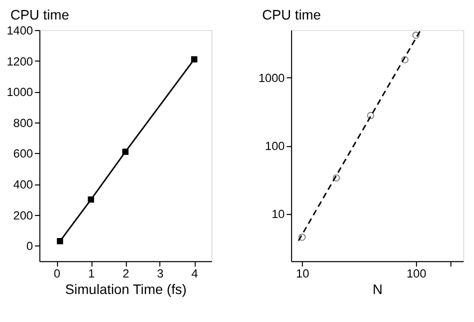  What do you see at coordinates (279, 214) in the screenshot?
I see `y-tick-label: 10` at bounding box center [279, 214].